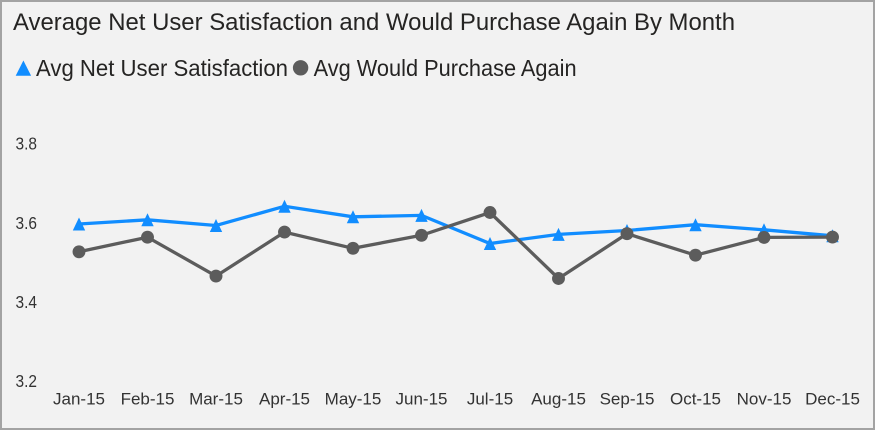 The image size is (875, 430). I want to click on svg-text: May-15, so click(353, 399).